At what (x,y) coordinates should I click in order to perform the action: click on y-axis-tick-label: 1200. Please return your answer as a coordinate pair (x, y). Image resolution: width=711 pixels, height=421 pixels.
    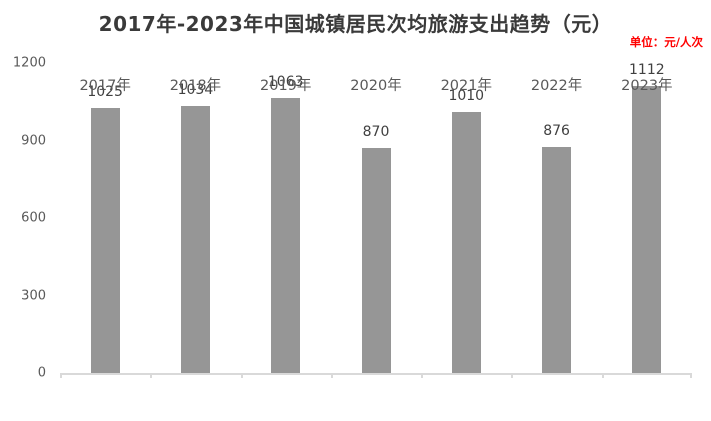
    Looking at the image, I should click on (29, 63).